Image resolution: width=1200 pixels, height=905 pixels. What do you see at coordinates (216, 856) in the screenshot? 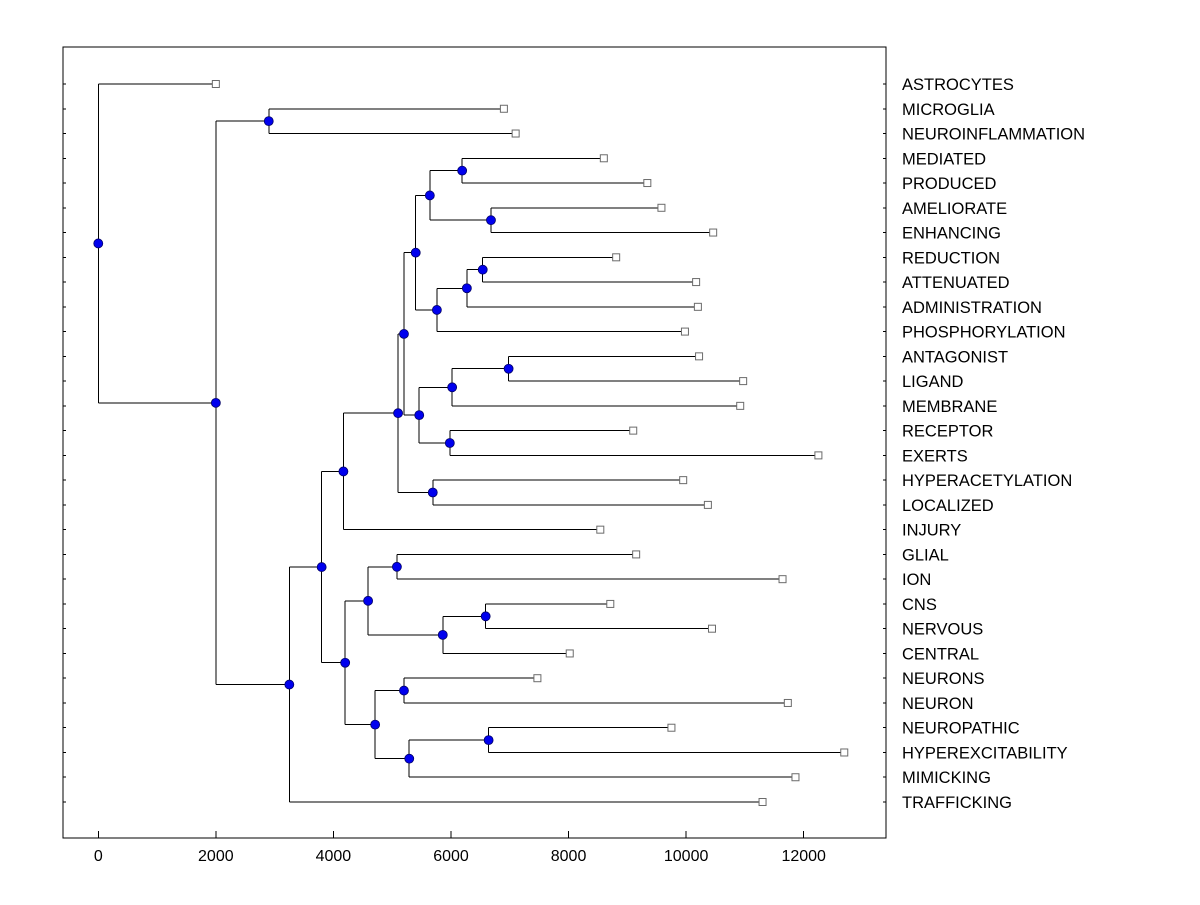
I see `x-tick-label: 2000` at bounding box center [216, 856].